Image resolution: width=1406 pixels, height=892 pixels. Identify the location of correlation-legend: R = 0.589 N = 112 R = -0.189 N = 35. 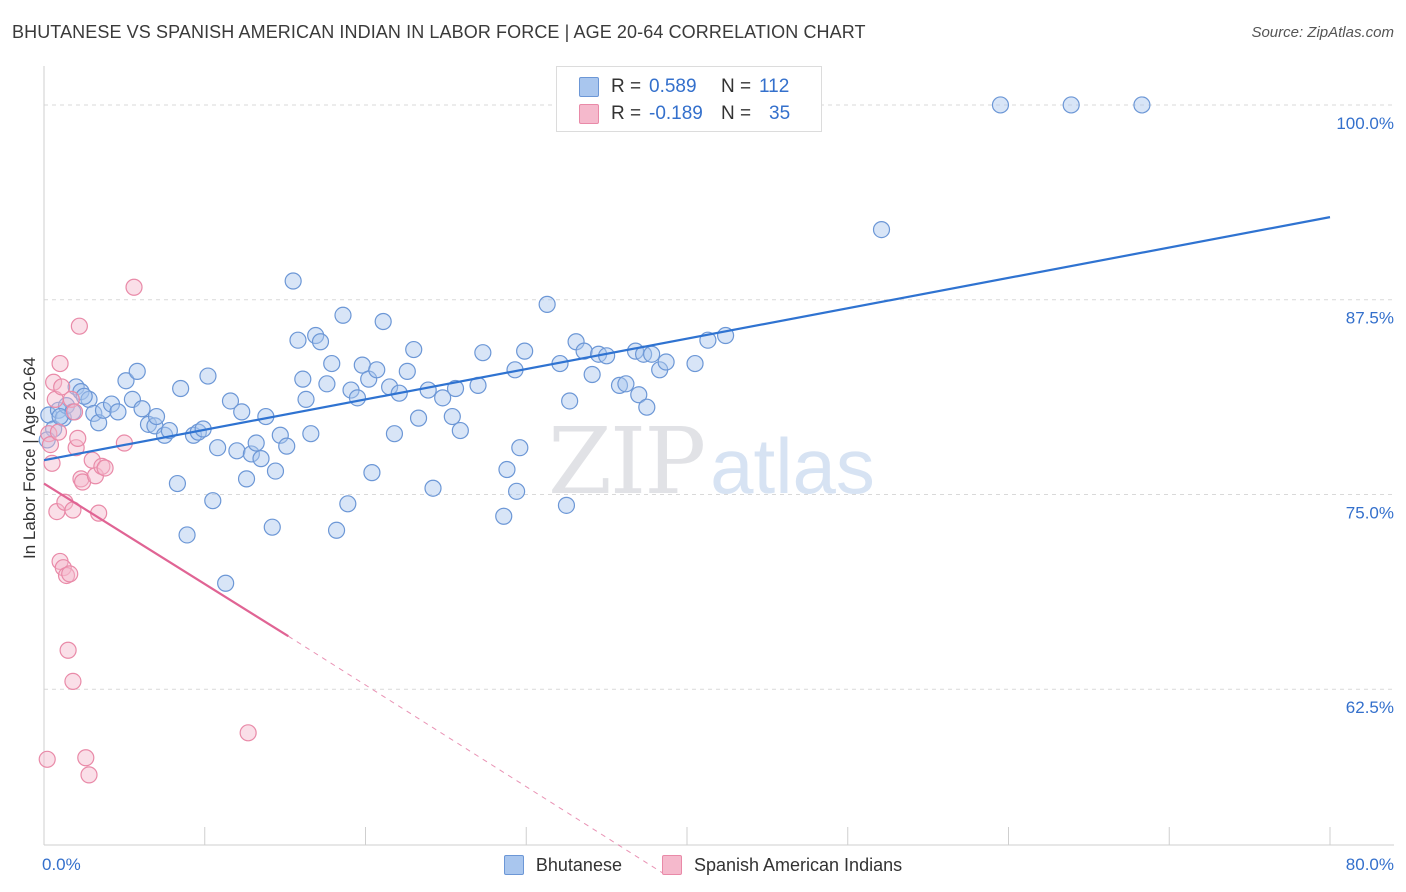
(689, 99).